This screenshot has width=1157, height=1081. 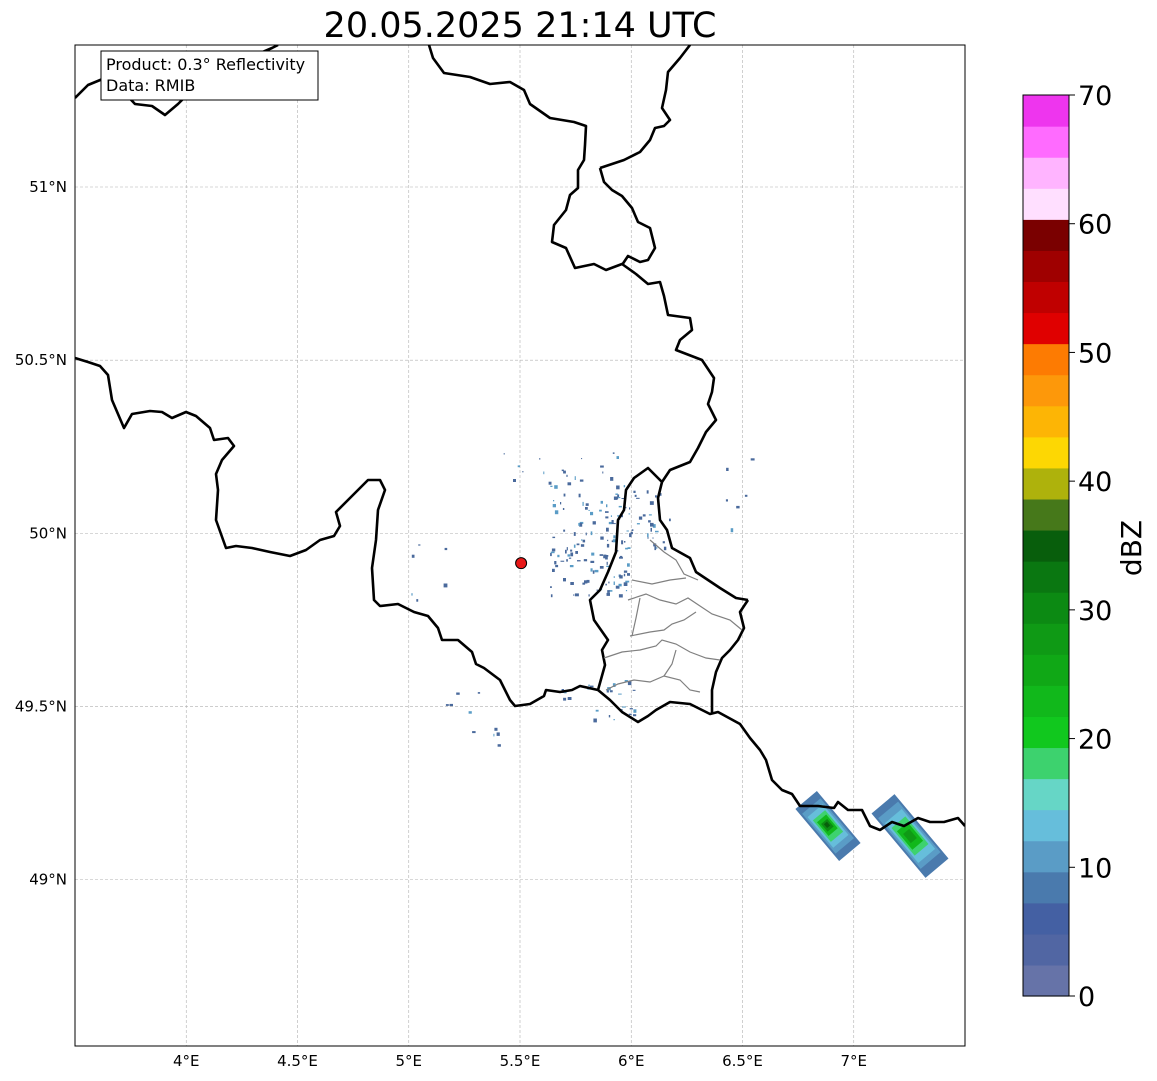 What do you see at coordinates (742, 1061) in the screenshot?
I see `lon-tick-label: 6.5°E` at bounding box center [742, 1061].